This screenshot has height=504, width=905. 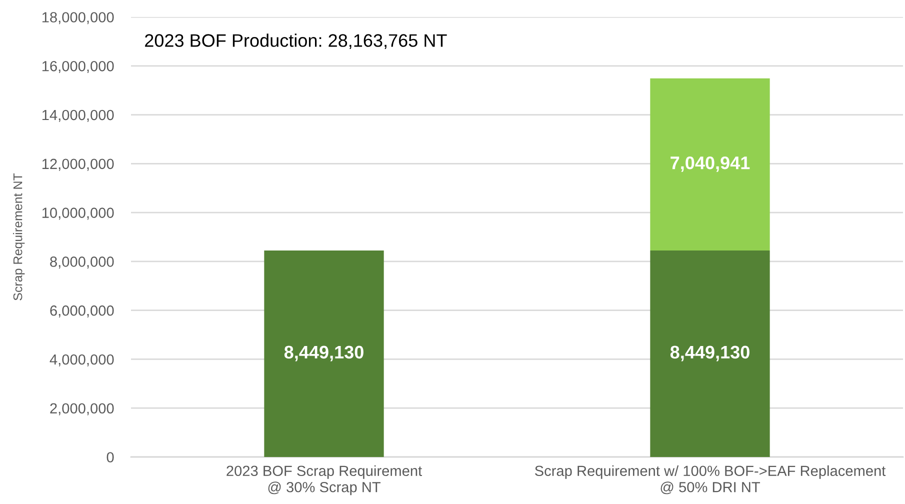 What do you see at coordinates (78, 164) in the screenshot?
I see `y-tick-label: 12,000,000` at bounding box center [78, 164].